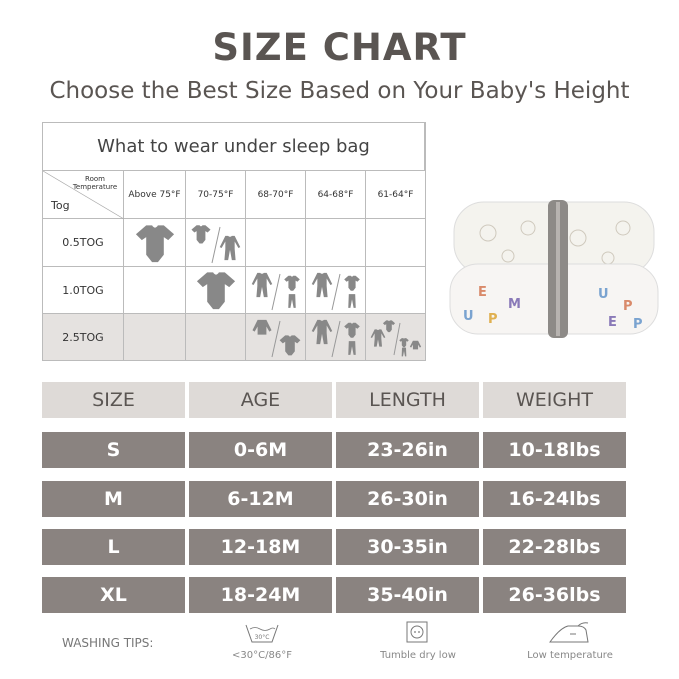  Describe the element at coordinates (262, 655) in the screenshot. I see `wash-temp-text: <30°C/86°F` at that location.